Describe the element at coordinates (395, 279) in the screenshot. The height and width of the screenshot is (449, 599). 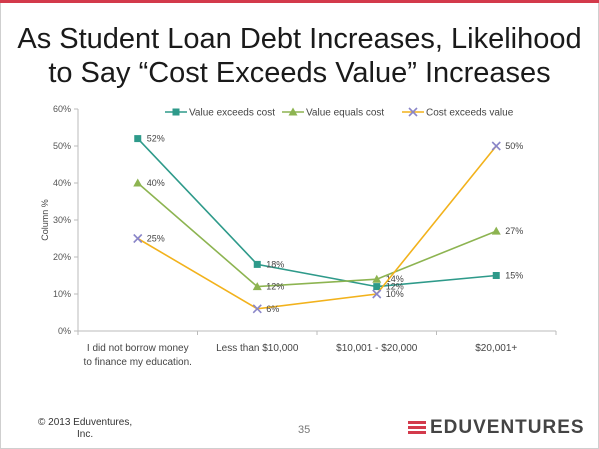
I see `data-label: 14%` at that location.